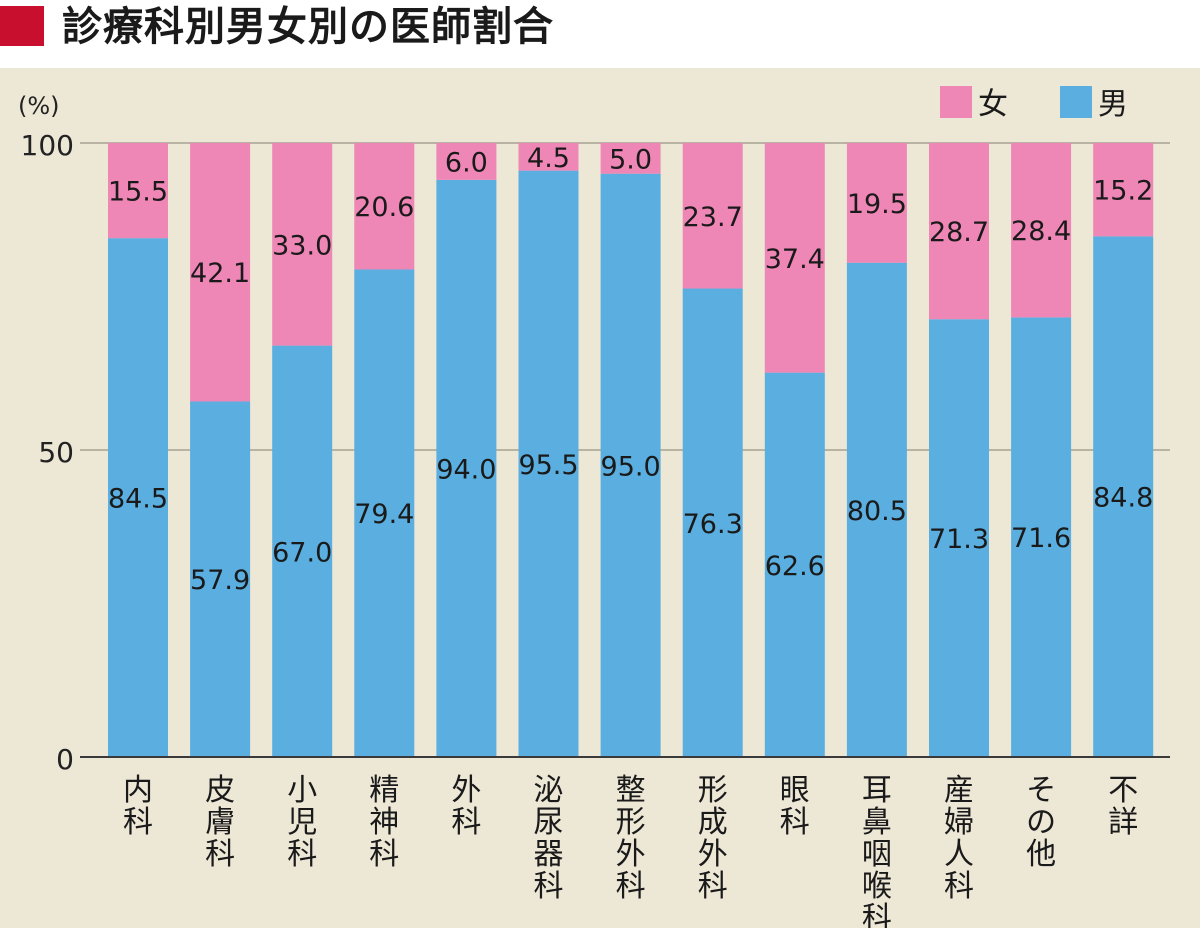  I want to click on category-label: 皮, so click(220, 790).